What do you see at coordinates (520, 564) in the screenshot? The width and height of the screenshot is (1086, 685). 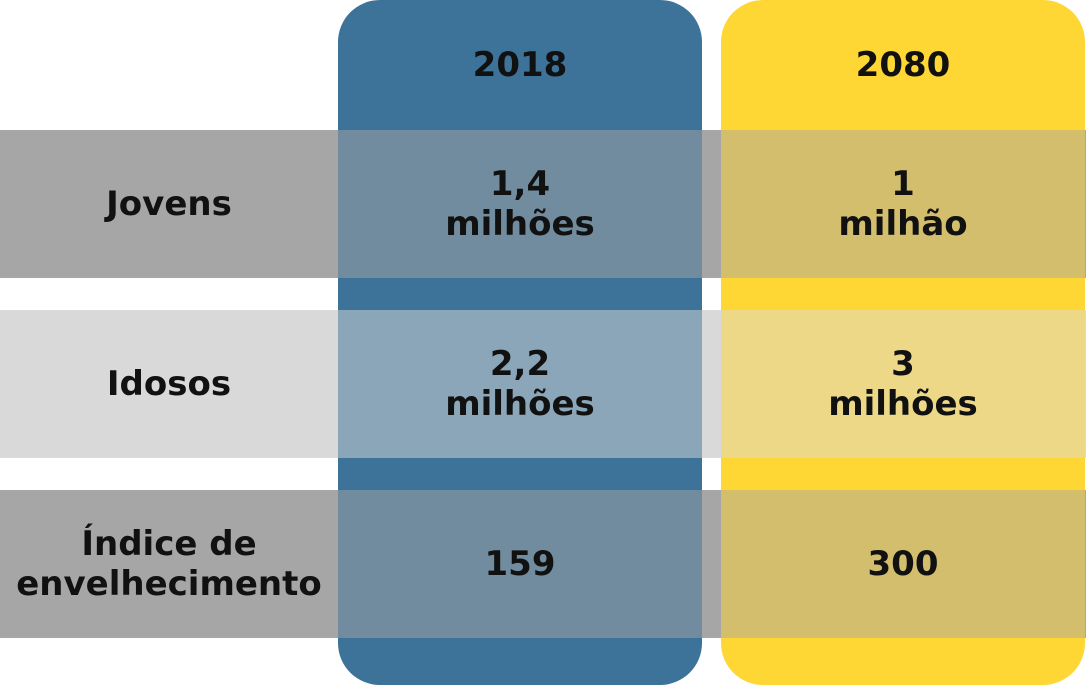 I see `table-cell: 159` at bounding box center [520, 564].